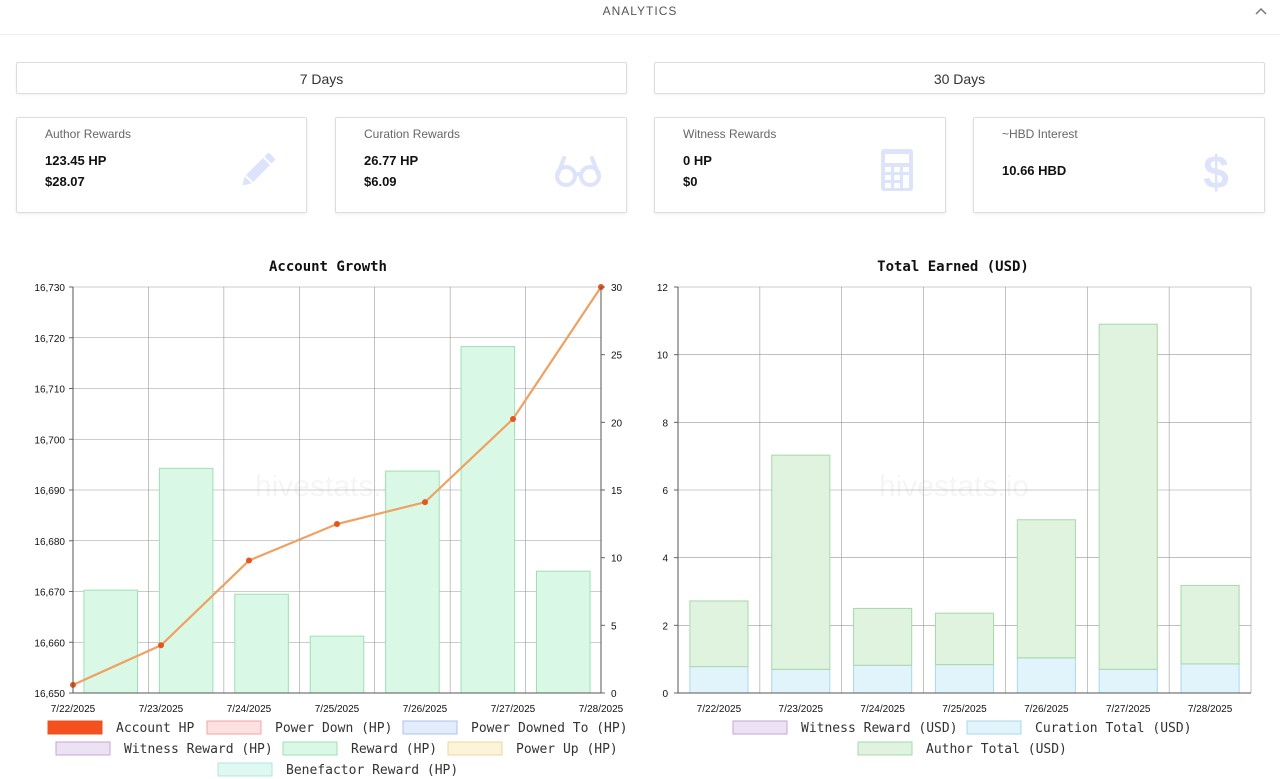  I want to click on card-label: ~HBD Interest, so click(1040, 134).